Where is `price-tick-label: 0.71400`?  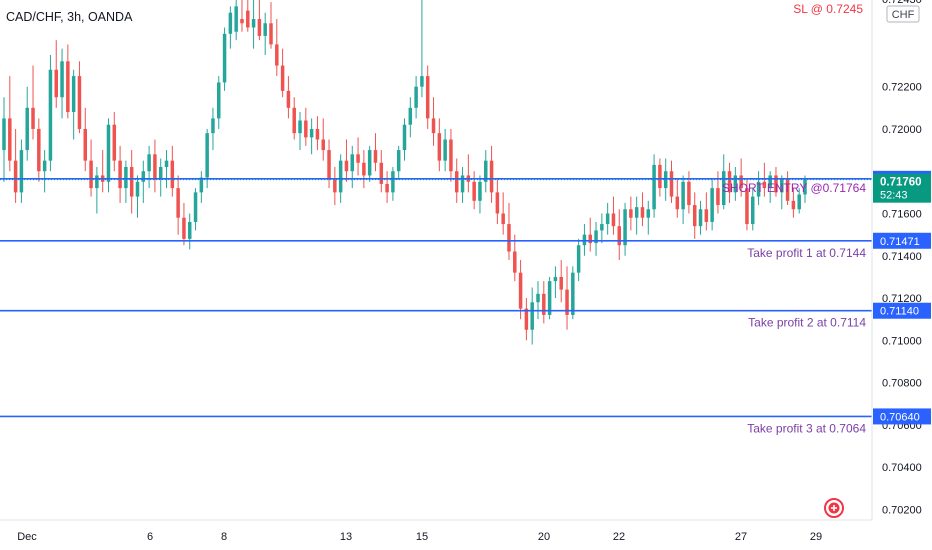 price-tick-label: 0.71400 is located at coordinates (902, 257).